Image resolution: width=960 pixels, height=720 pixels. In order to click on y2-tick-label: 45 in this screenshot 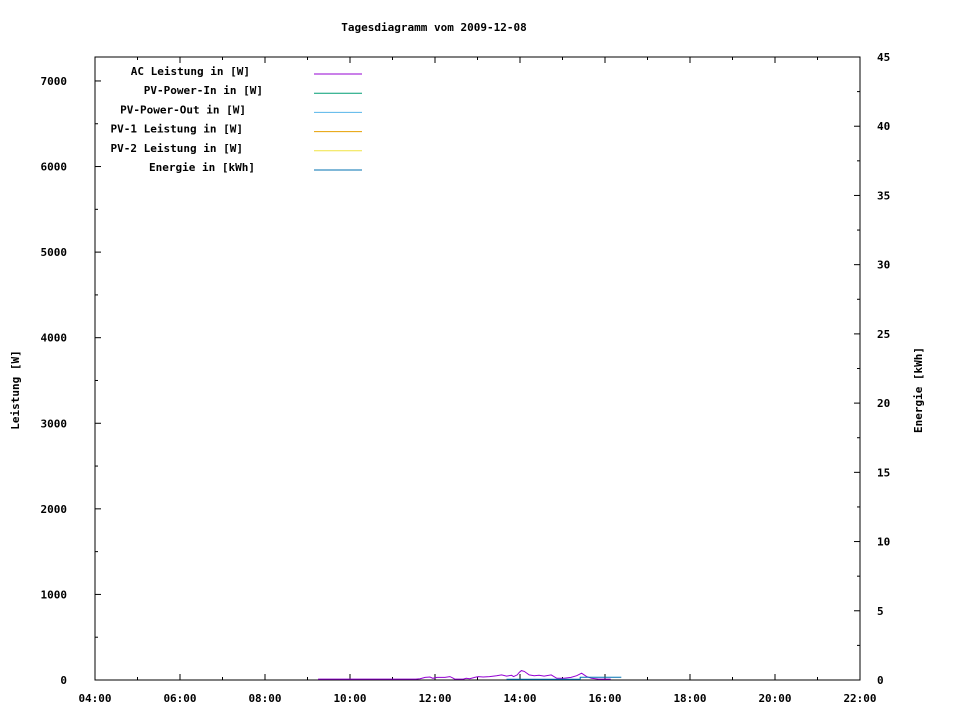, I will do `click(883, 57)`.